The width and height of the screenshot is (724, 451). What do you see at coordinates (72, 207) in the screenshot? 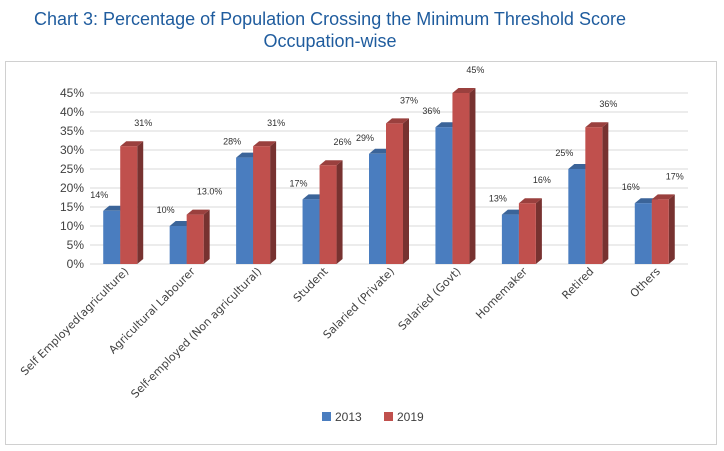
I see `y-tick-label: 15%` at bounding box center [72, 207].